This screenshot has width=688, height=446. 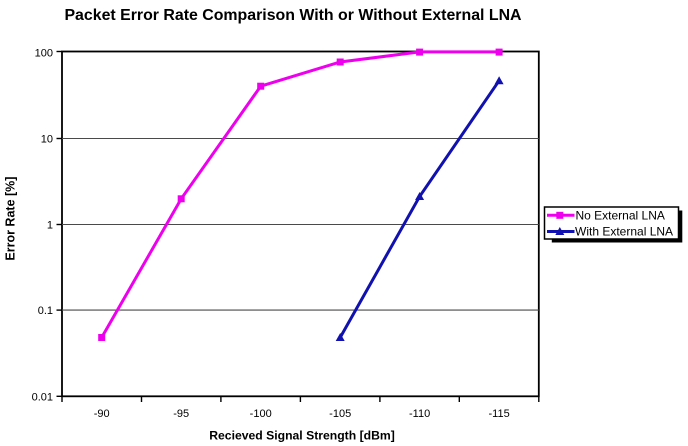 What do you see at coordinates (340, 414) in the screenshot?
I see `svg-text: -105` at bounding box center [340, 414].